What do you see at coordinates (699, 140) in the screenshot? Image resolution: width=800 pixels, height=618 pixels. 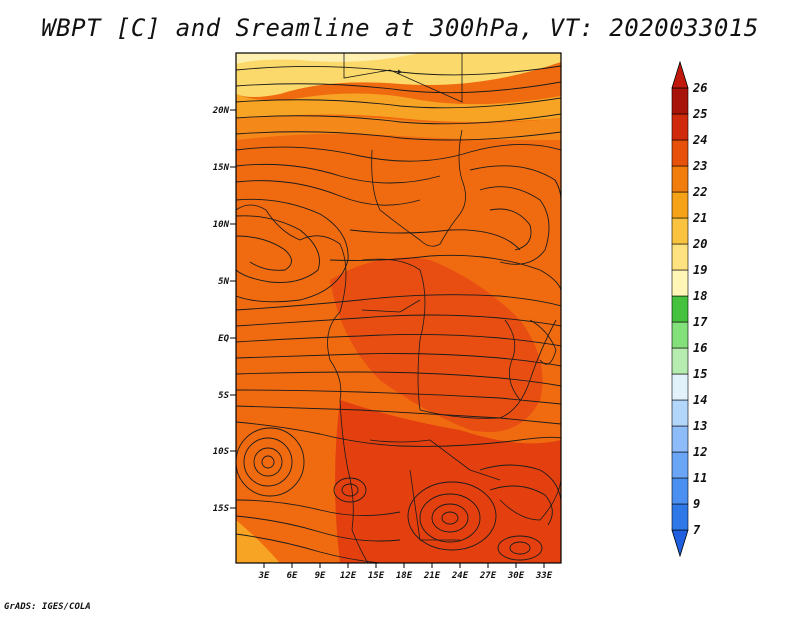 I see `colorbar-label: 24` at bounding box center [699, 140].